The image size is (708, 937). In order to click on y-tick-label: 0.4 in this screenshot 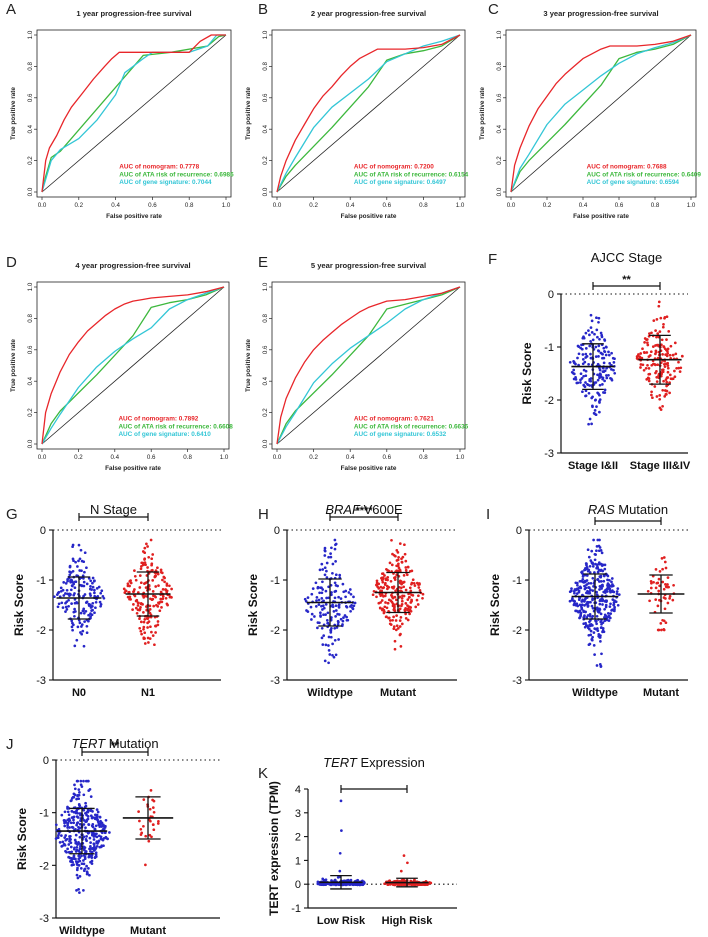, I will do `click(30, 128)`.